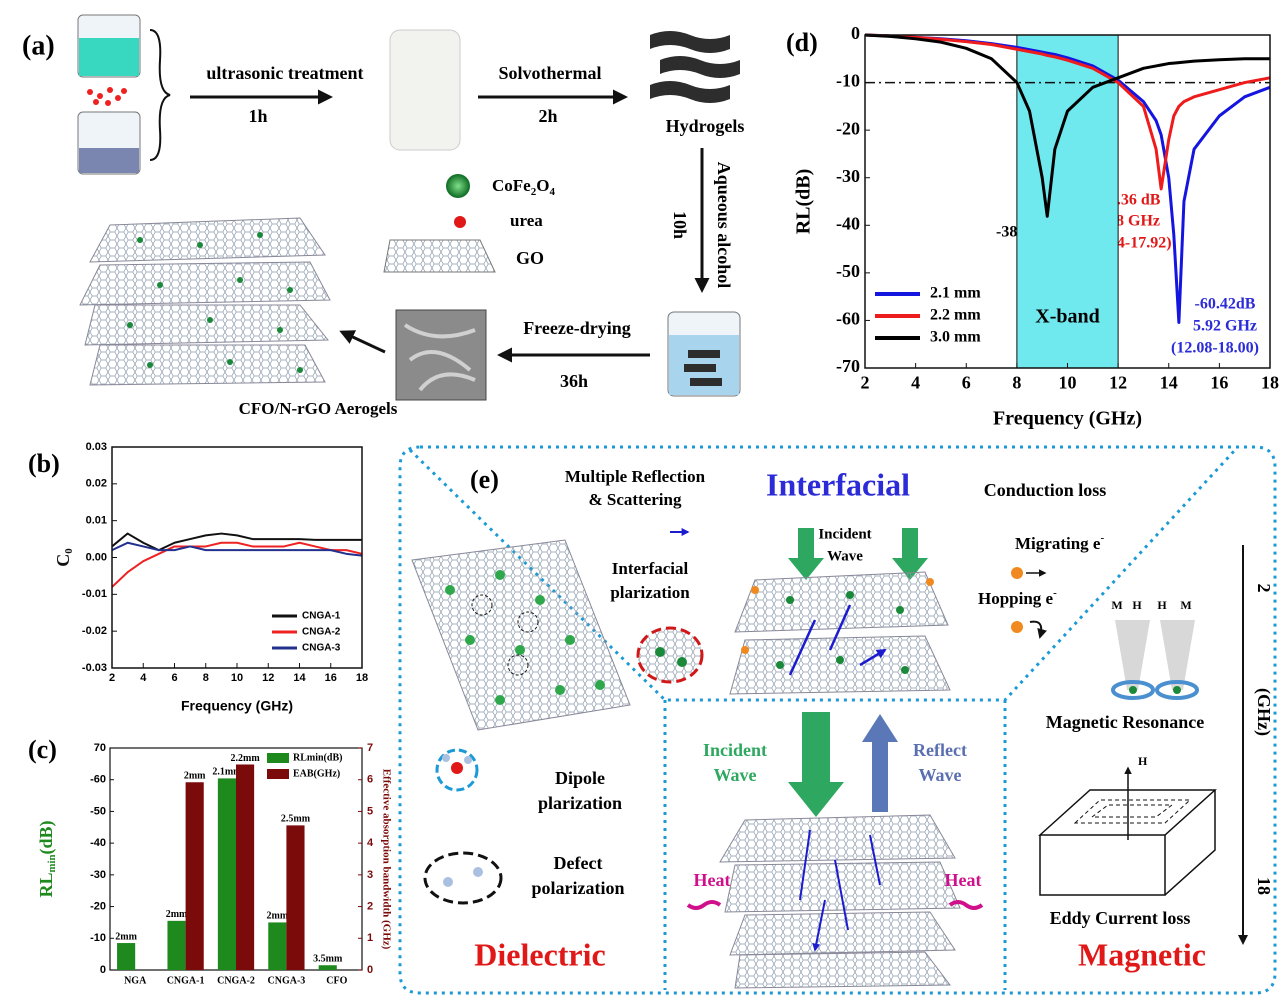 The height and width of the screenshot is (1000, 1283). I want to click on sem-texture, so click(439, 357).